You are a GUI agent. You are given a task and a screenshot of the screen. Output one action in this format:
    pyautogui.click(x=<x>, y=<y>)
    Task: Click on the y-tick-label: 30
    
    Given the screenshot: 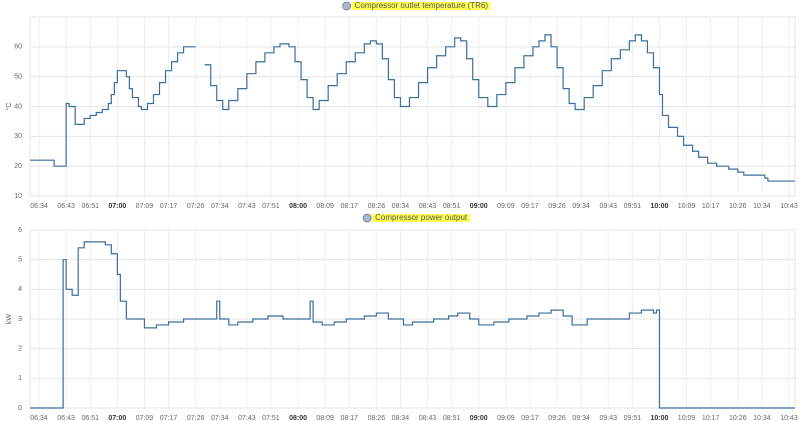 What is the action you would take?
    pyautogui.click(x=18, y=136)
    